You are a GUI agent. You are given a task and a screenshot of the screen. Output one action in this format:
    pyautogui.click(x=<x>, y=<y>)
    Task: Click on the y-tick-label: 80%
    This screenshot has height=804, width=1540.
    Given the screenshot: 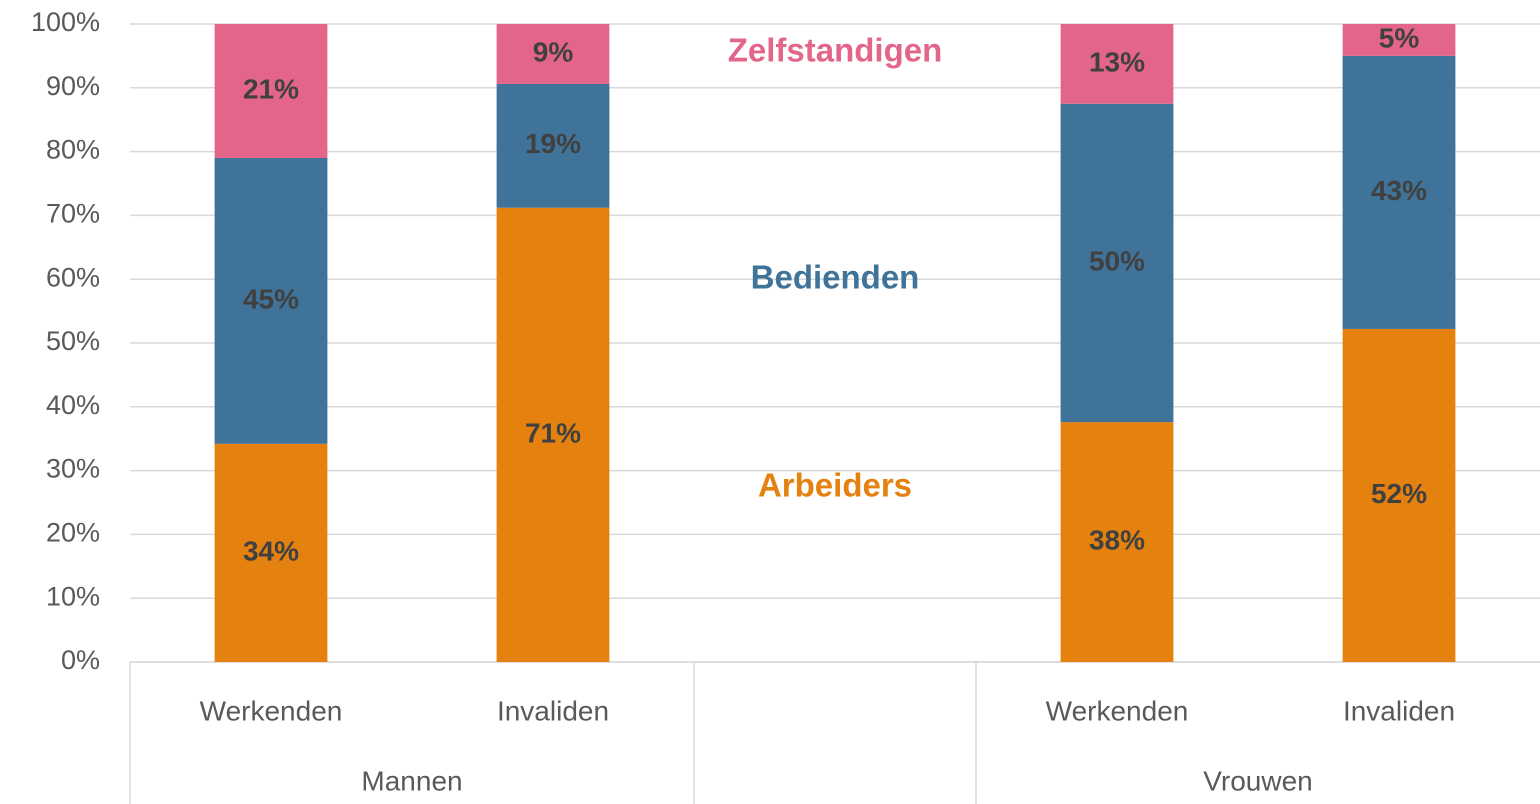 What is the action you would take?
    pyautogui.click(x=73, y=150)
    